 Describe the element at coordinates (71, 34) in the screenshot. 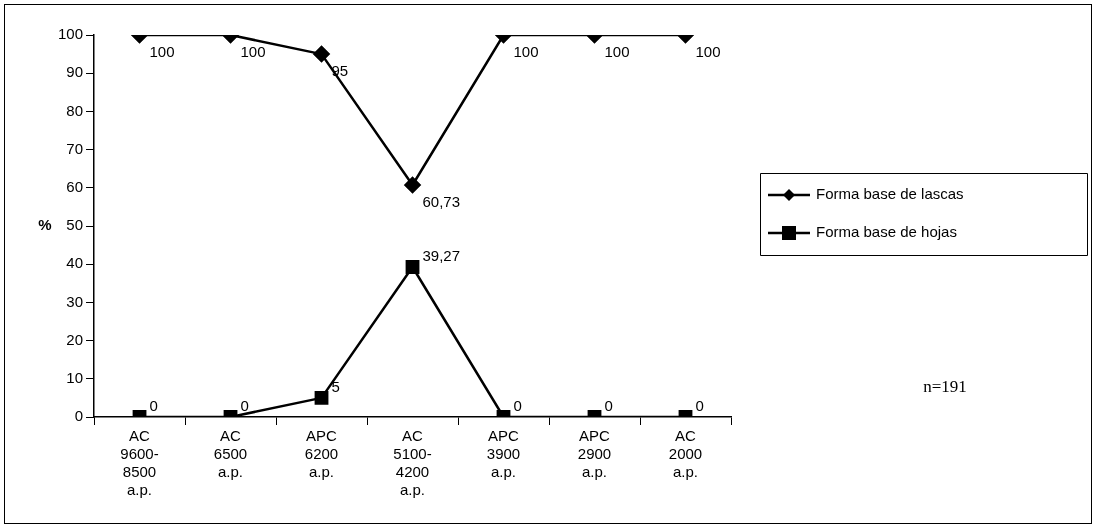

I see `y-tick-label: 100` at that location.